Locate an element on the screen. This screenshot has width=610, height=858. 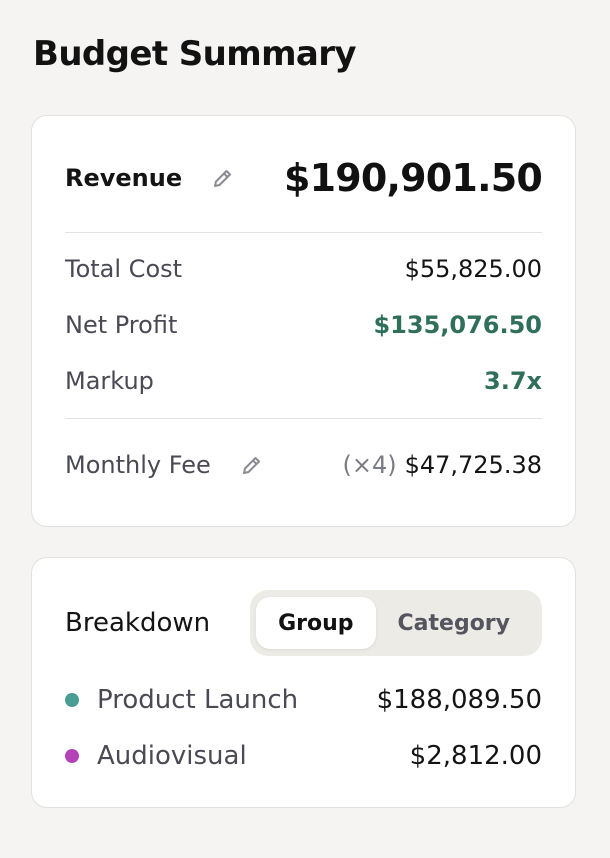
total-cost-row: Total Cost $55,825.00 is located at coordinates (303, 269).